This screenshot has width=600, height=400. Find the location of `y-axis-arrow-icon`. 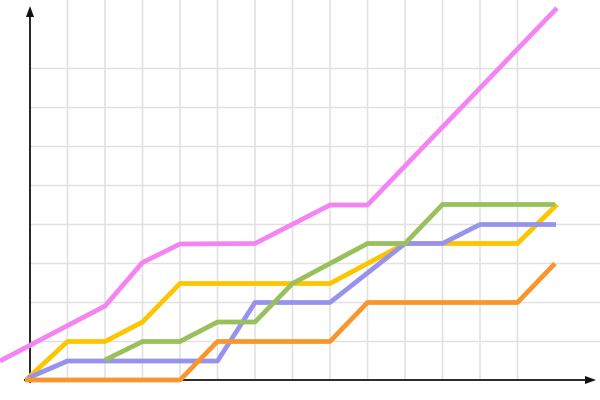

y-axis-arrow-icon is located at coordinates (30, 11).